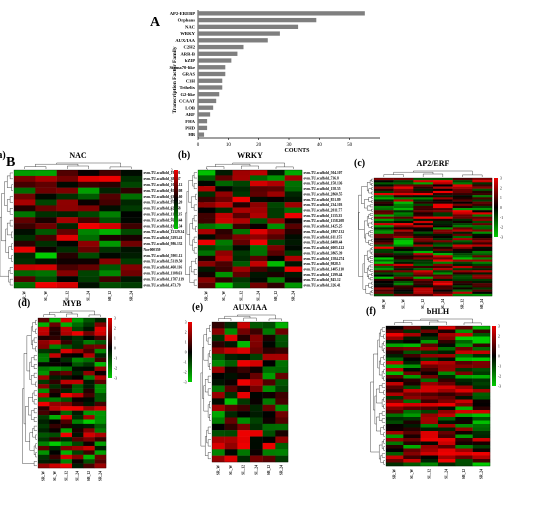 The height and width of the screenshot is (520, 550). What do you see at coordinates (10, 162) in the screenshot?
I see `panel-b-letter: B` at bounding box center [10, 162].